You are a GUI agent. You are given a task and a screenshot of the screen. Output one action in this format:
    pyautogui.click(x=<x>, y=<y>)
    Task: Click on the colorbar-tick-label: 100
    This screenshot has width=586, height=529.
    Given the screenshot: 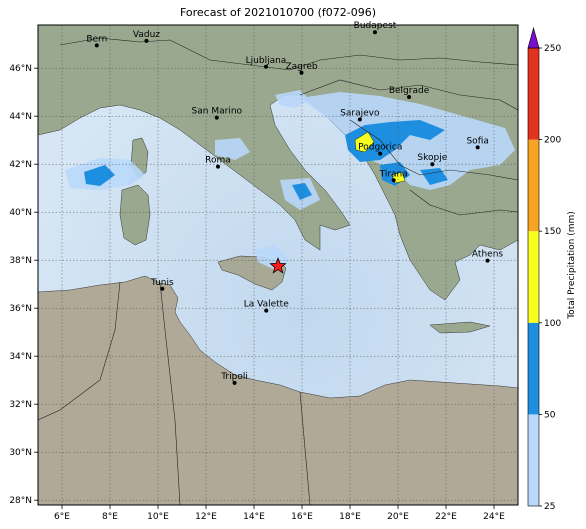 What is the action you would take?
    pyautogui.click(x=552, y=324)
    